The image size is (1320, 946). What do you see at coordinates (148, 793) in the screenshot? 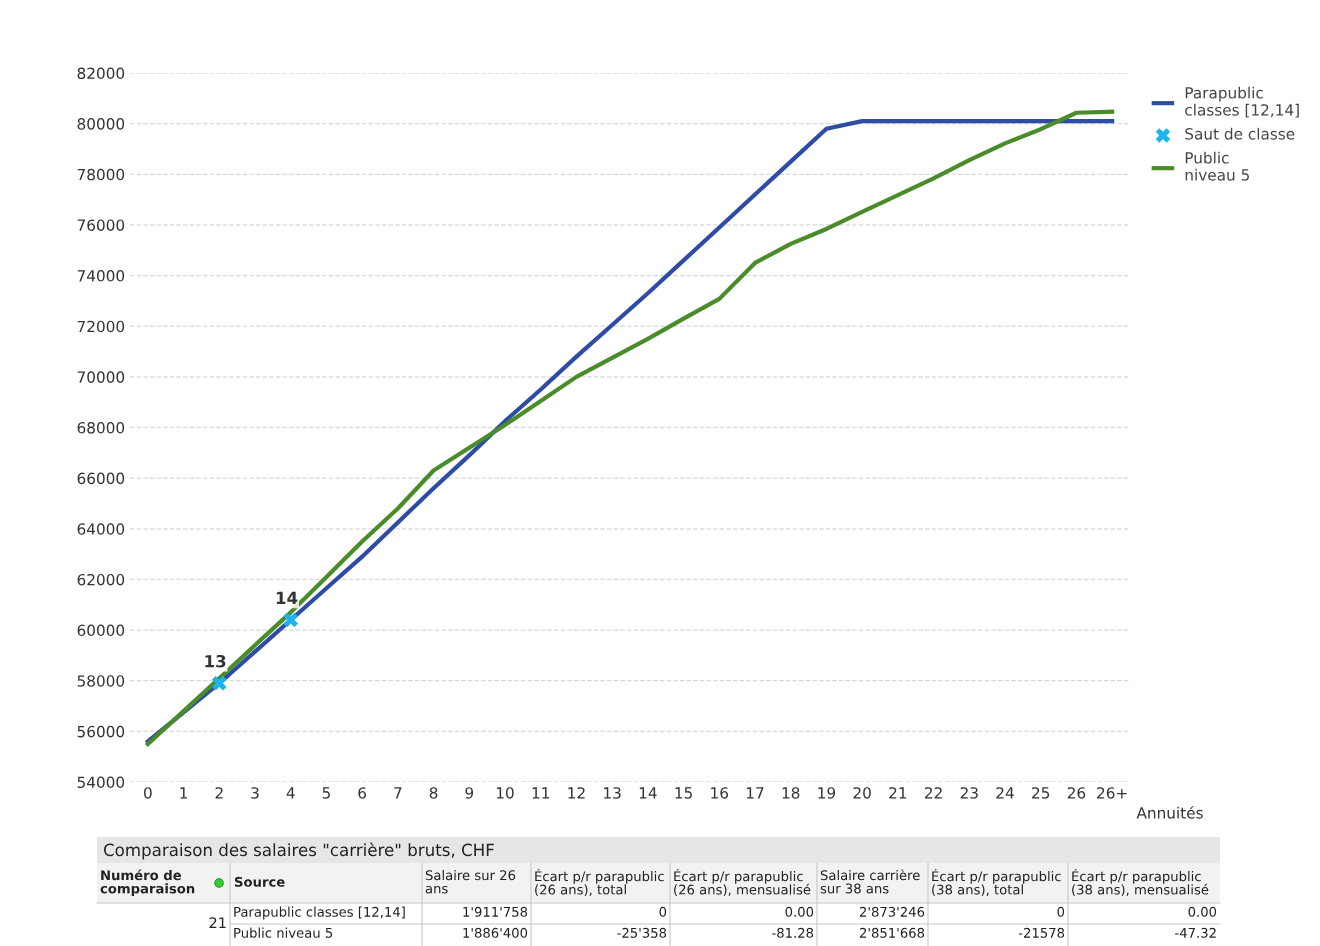
I see `x-tick-label: 0` at bounding box center [148, 793].